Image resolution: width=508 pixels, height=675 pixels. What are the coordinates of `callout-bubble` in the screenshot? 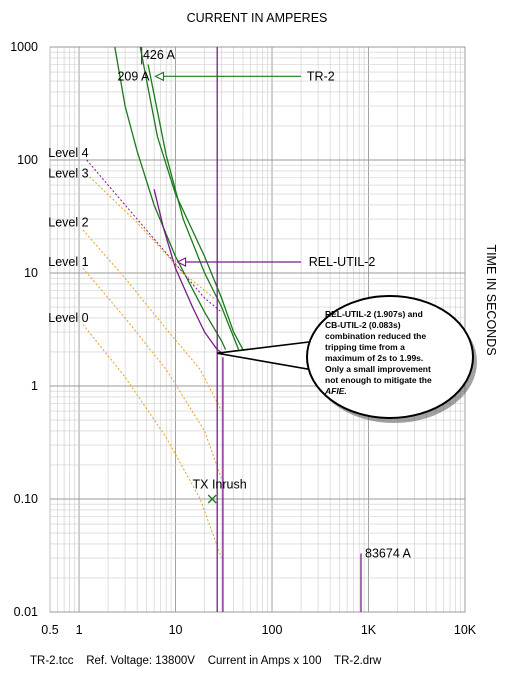 It's located at (390, 357).